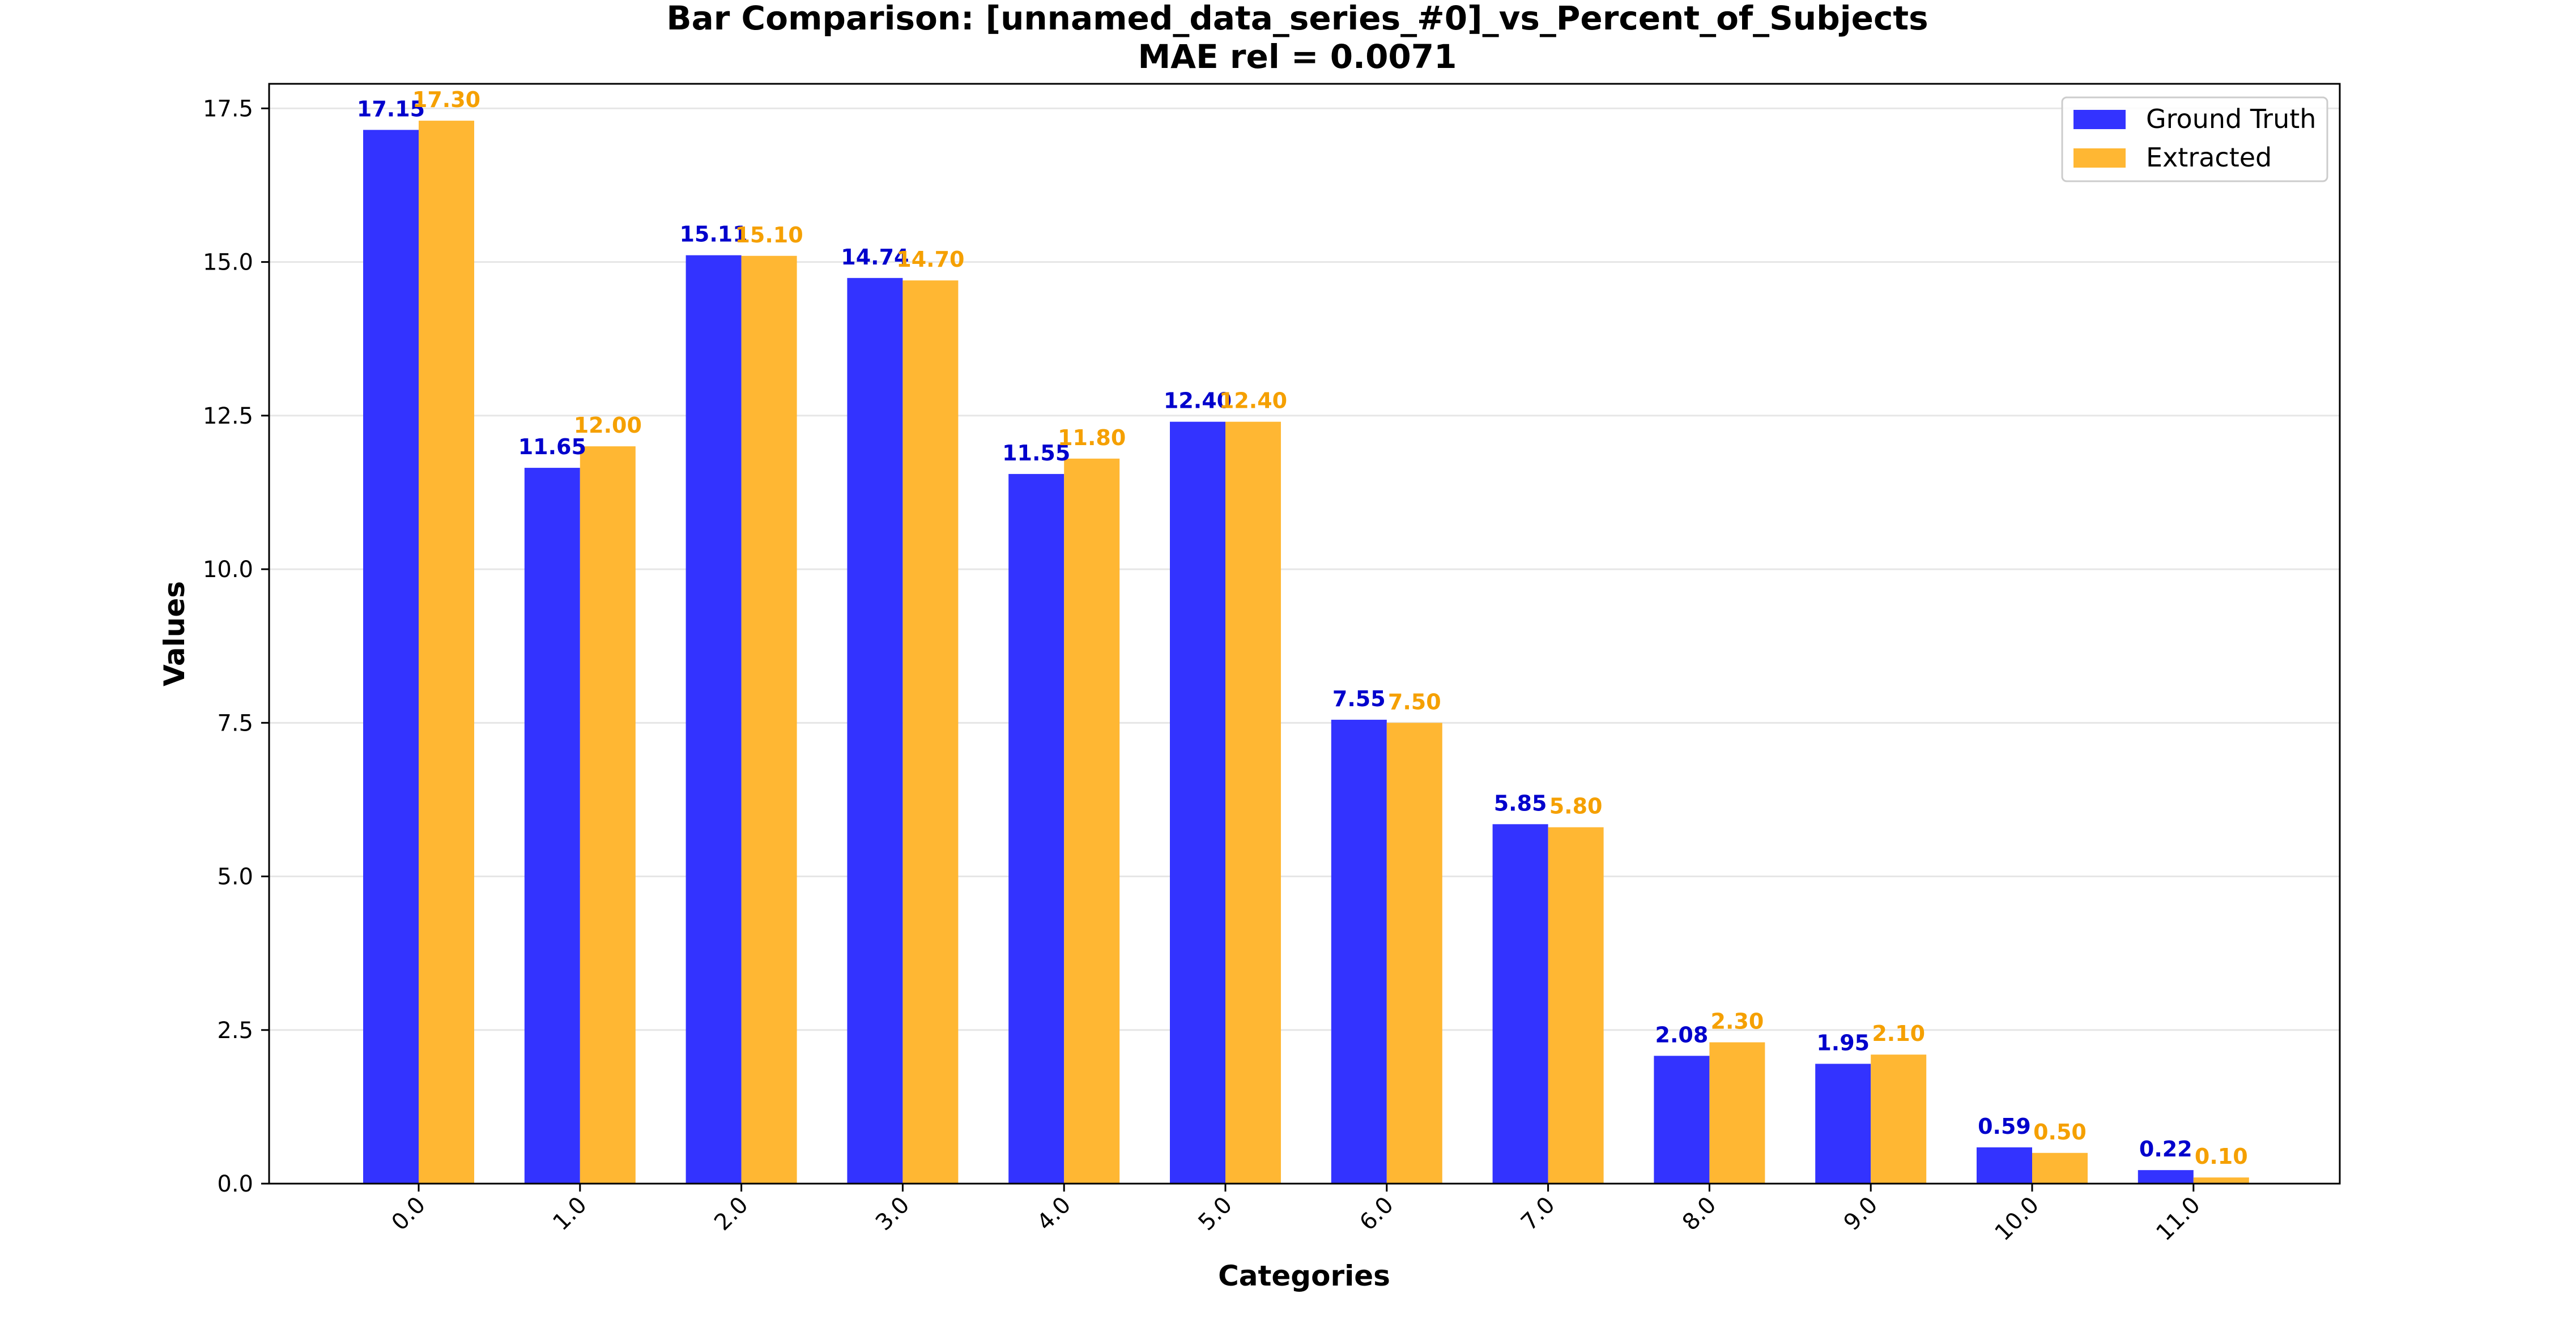 The image size is (2576, 1332). Describe the element at coordinates (1296, 1215) in the screenshot. I see `x-axis: 0.0 1.0 2.0 3.0 4.0 5.0 6.0 7.0 8.0 9.0 10.0 11.0` at that location.